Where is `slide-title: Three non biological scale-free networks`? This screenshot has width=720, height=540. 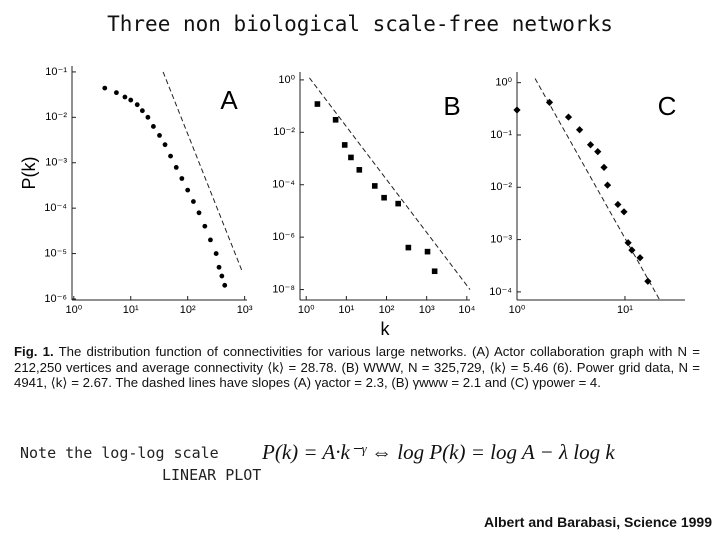 slide-title: Three non biological scale-free networks is located at coordinates (360, 24).